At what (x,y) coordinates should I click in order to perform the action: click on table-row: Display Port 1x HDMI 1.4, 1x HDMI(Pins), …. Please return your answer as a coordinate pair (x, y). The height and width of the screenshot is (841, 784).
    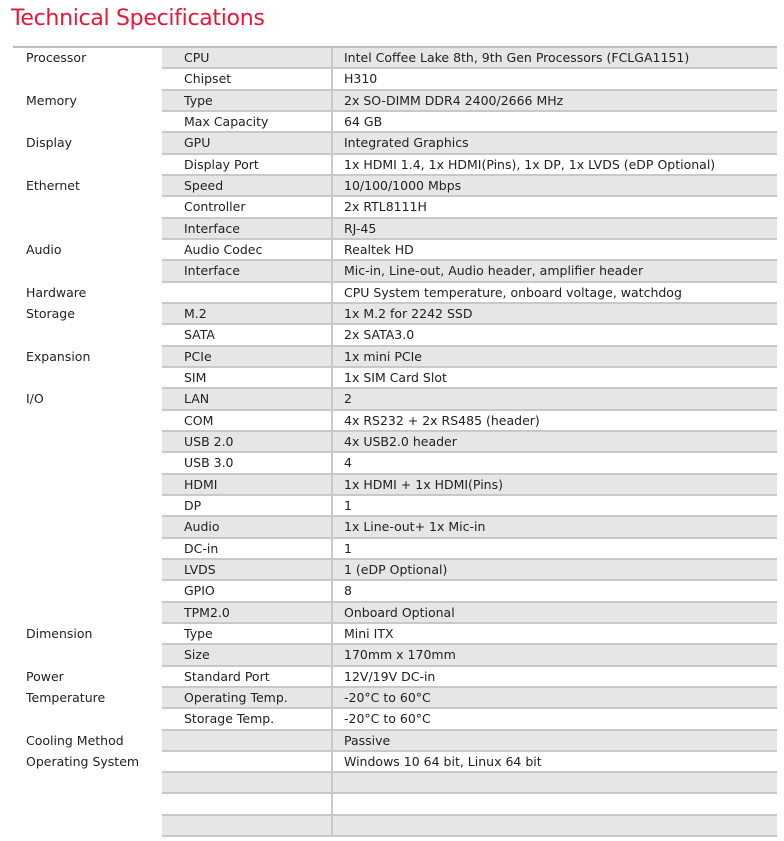
    Looking at the image, I should click on (395, 165).